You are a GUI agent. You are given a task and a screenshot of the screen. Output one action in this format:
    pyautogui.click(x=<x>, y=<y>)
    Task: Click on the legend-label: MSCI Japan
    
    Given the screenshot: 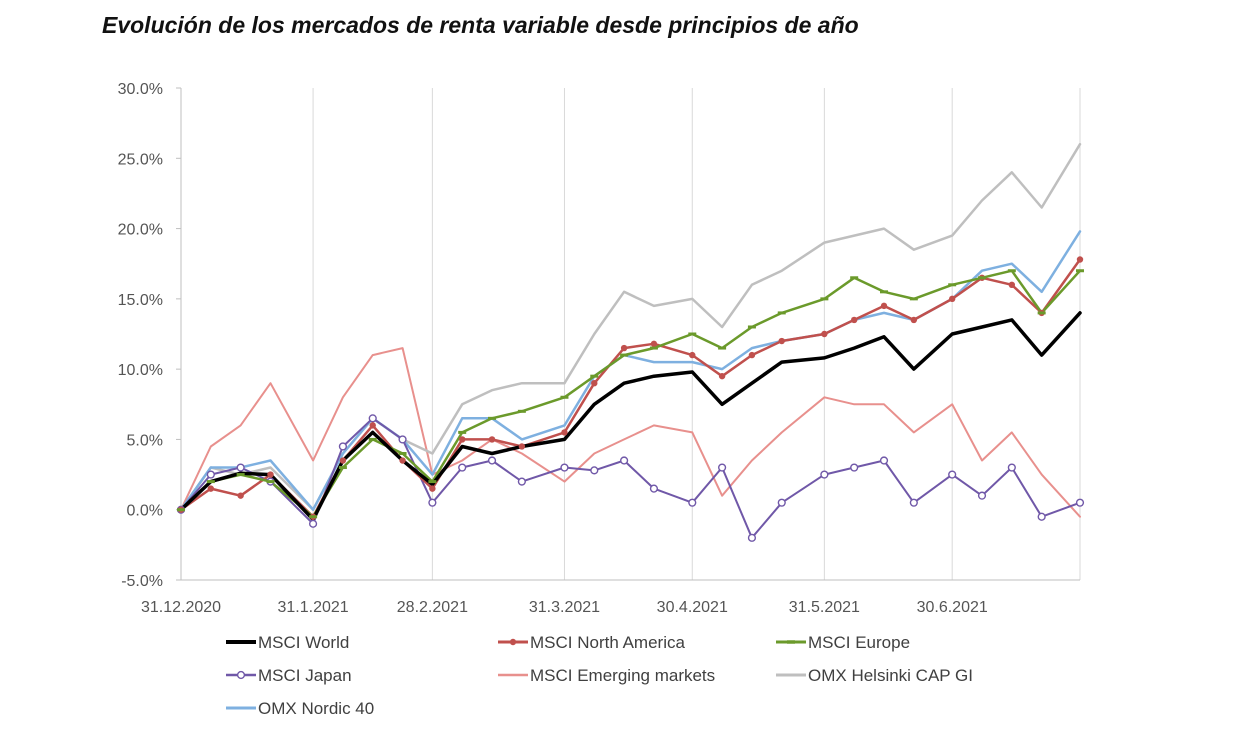 What is the action you would take?
    pyautogui.click(x=305, y=675)
    